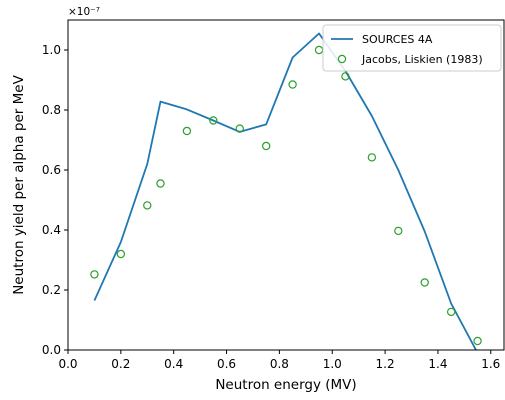  I want to click on y-tick-label: 1.0, so click(51, 50).